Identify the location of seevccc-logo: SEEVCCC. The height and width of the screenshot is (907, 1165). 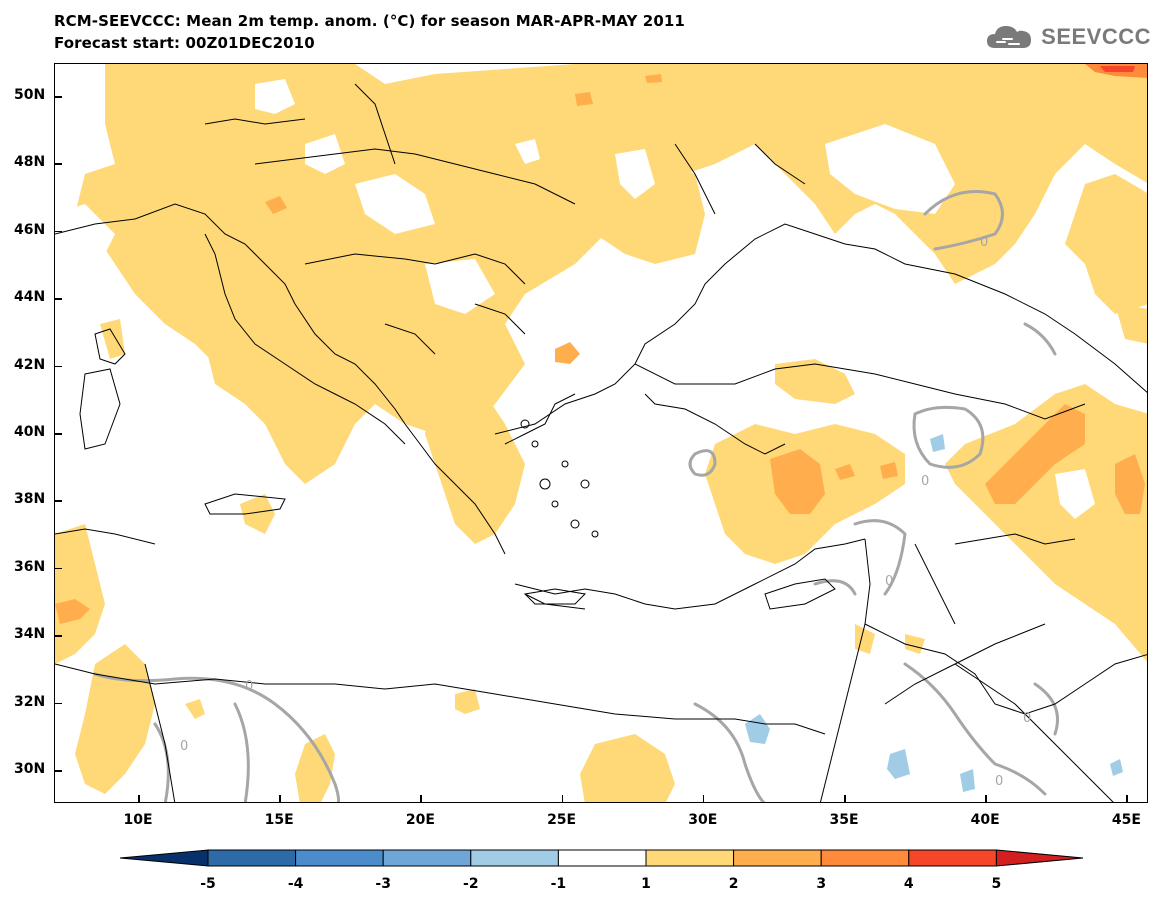
(1068, 37).